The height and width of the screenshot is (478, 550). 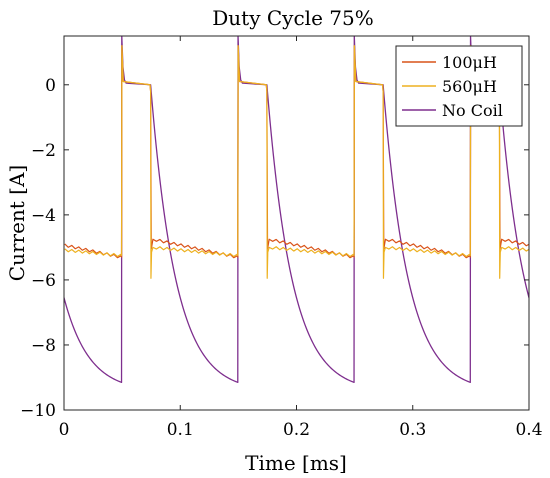 I want to click on x-tick-label: 0.3, so click(x=412, y=430).